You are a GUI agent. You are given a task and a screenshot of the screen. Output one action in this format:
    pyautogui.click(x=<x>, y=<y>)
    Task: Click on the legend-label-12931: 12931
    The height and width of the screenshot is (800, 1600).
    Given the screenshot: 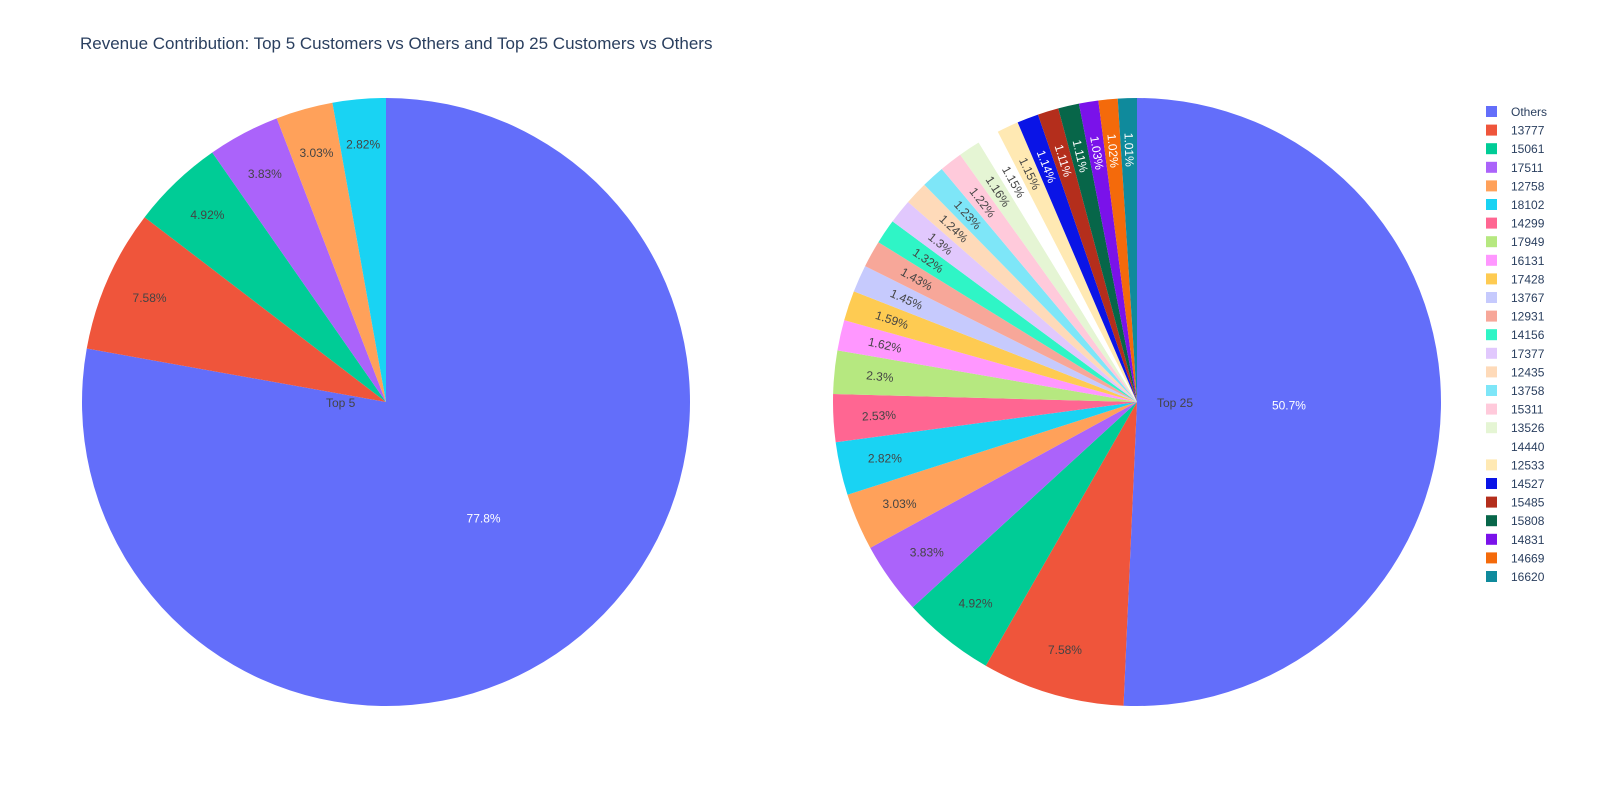 What is the action you would take?
    pyautogui.click(x=1528, y=317)
    